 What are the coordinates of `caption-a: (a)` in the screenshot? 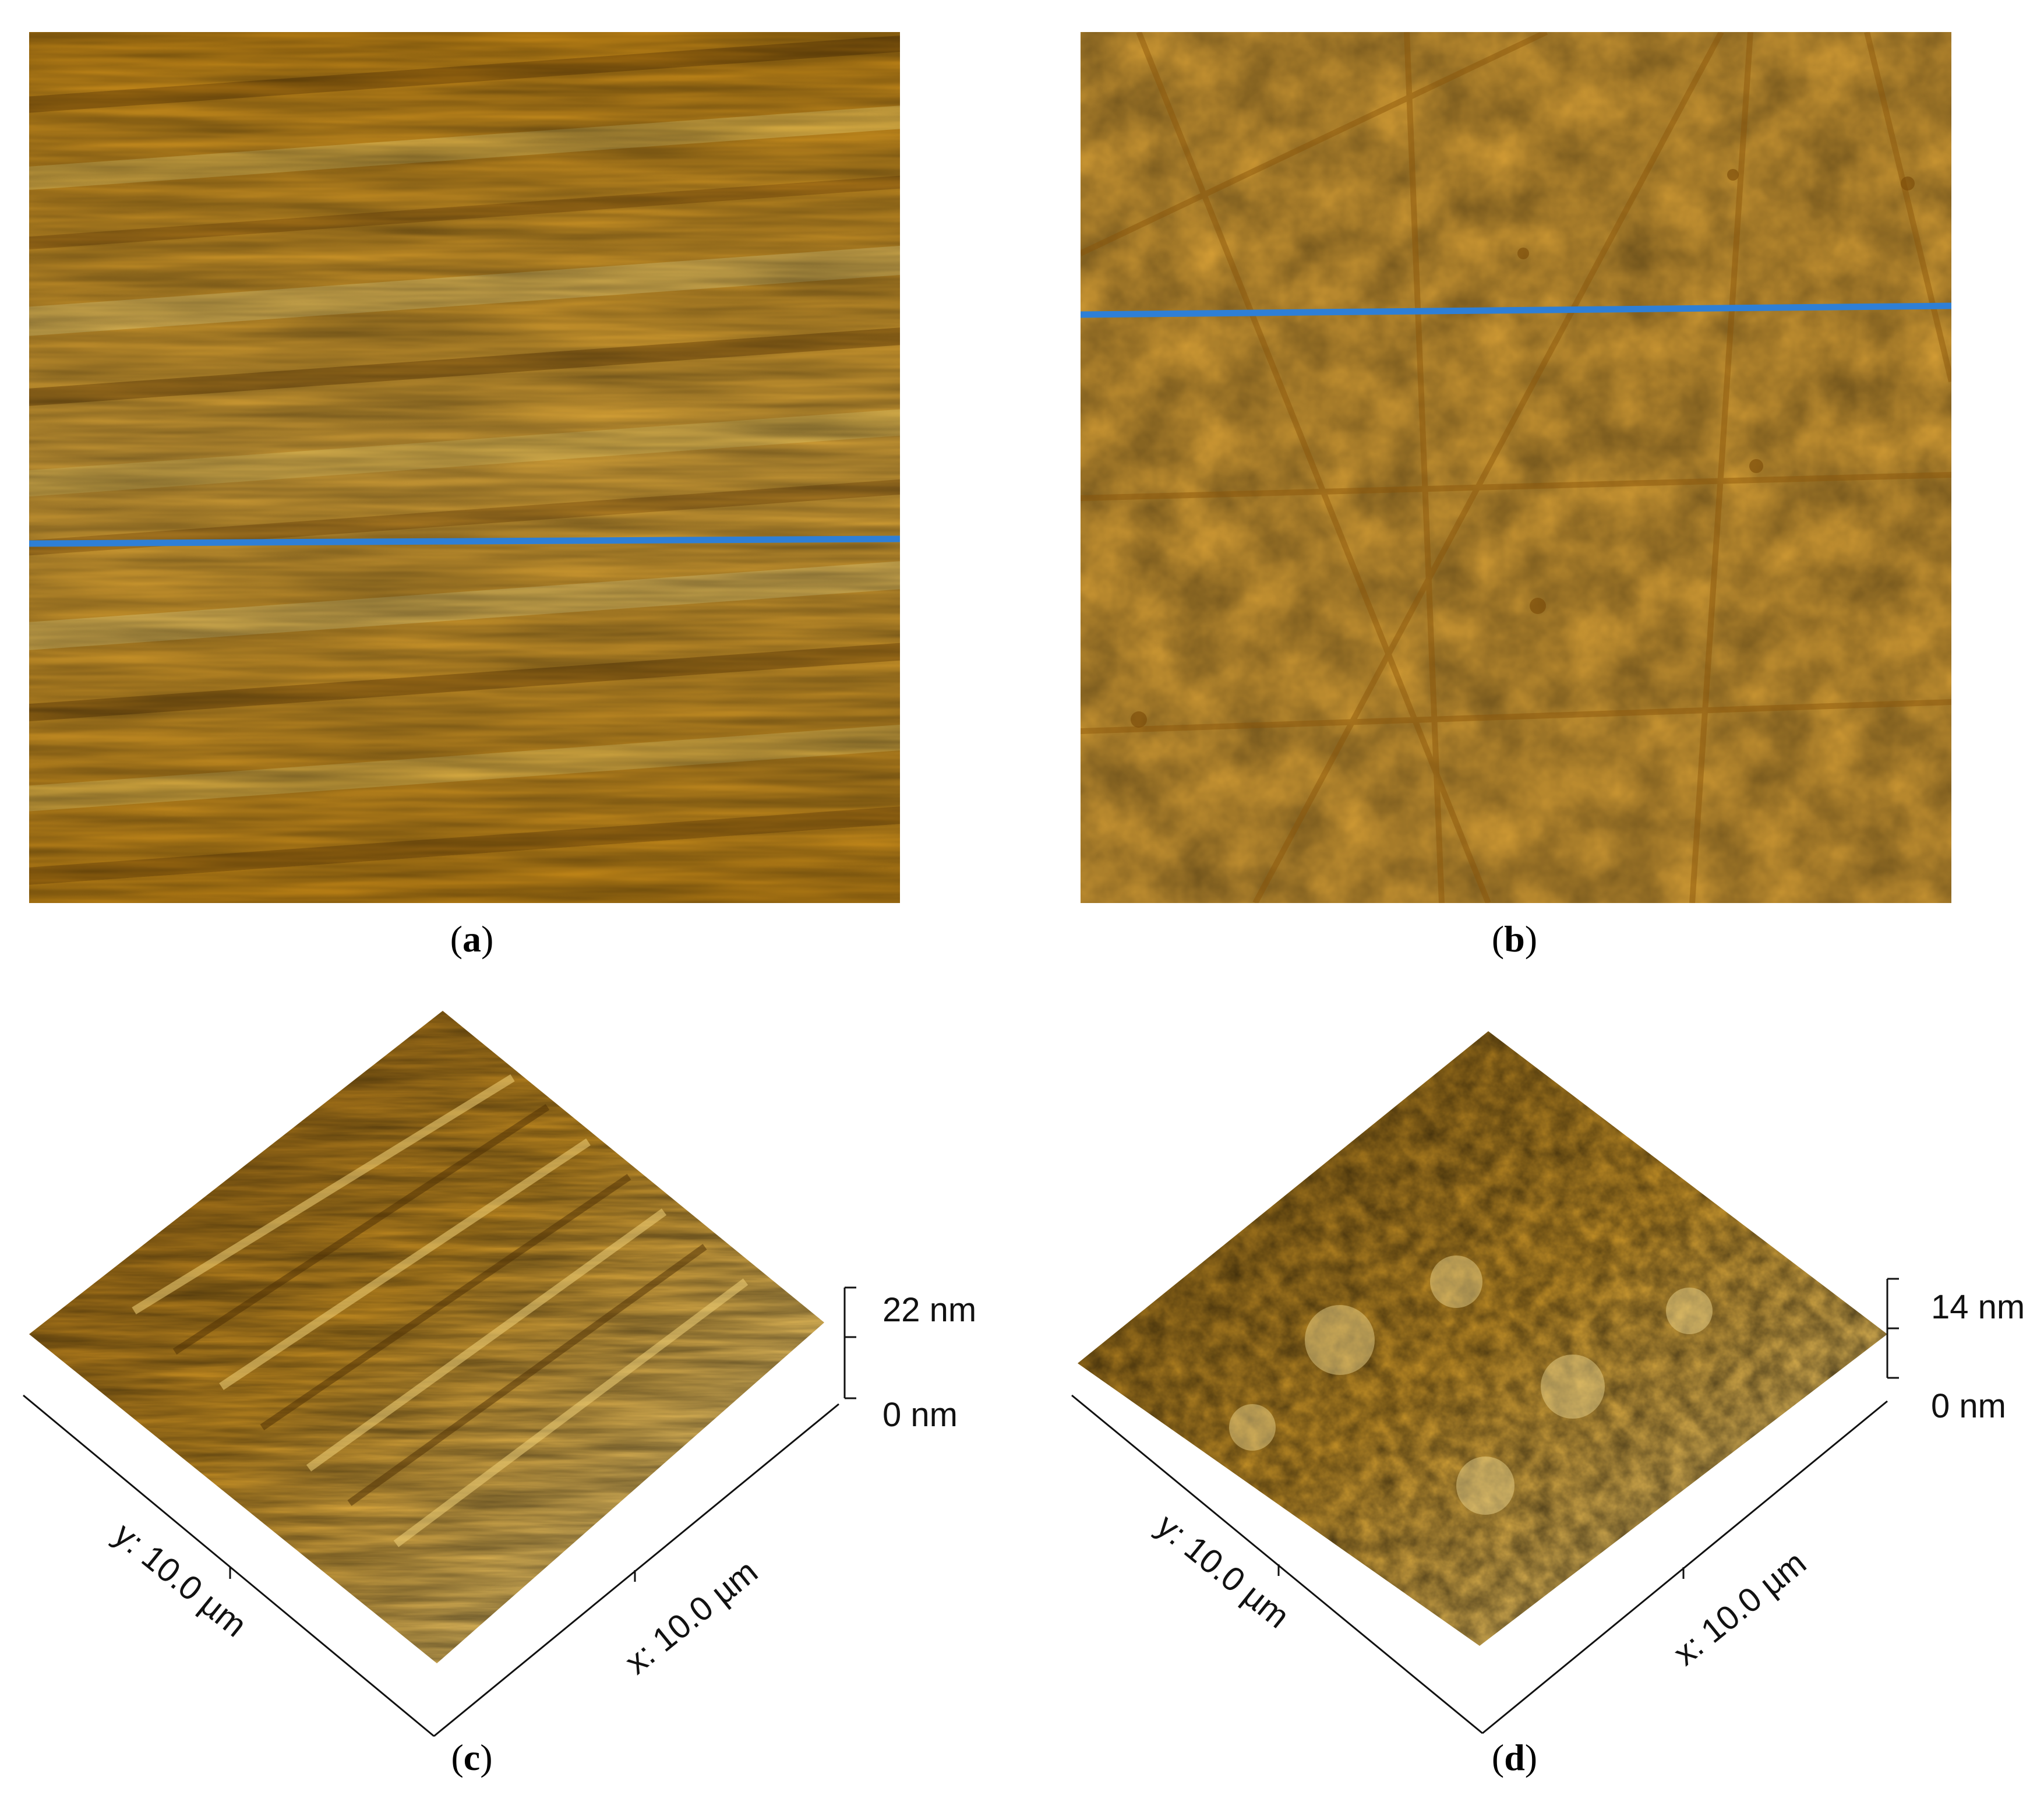 It's located at (472, 939).